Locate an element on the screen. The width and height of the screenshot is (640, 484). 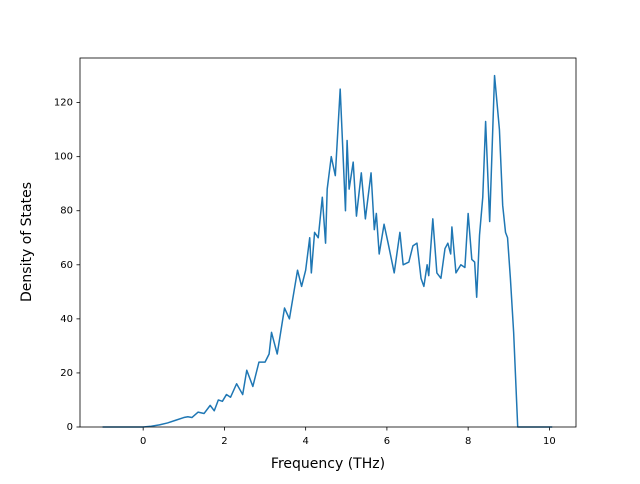
y-tick-label: 0 is located at coordinates (70, 427).